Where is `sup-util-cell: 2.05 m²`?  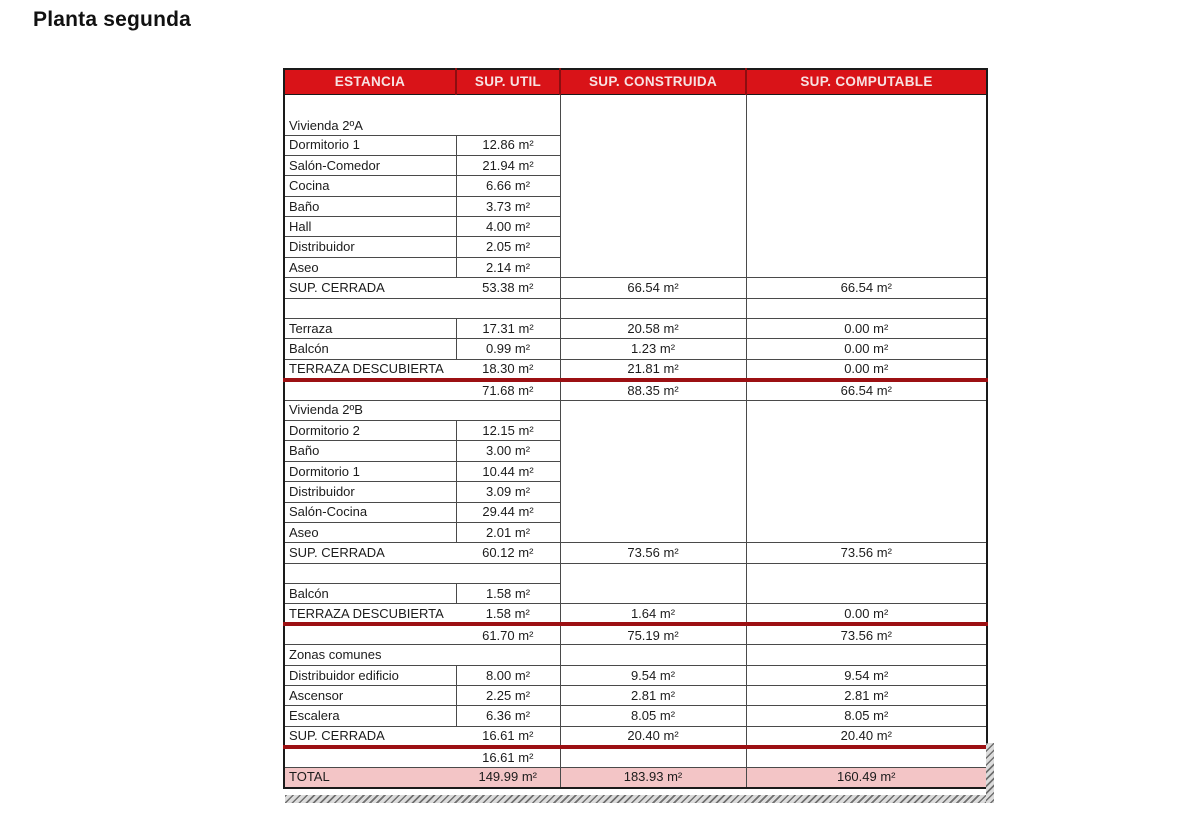 sup-util-cell: 2.05 m² is located at coordinates (508, 247).